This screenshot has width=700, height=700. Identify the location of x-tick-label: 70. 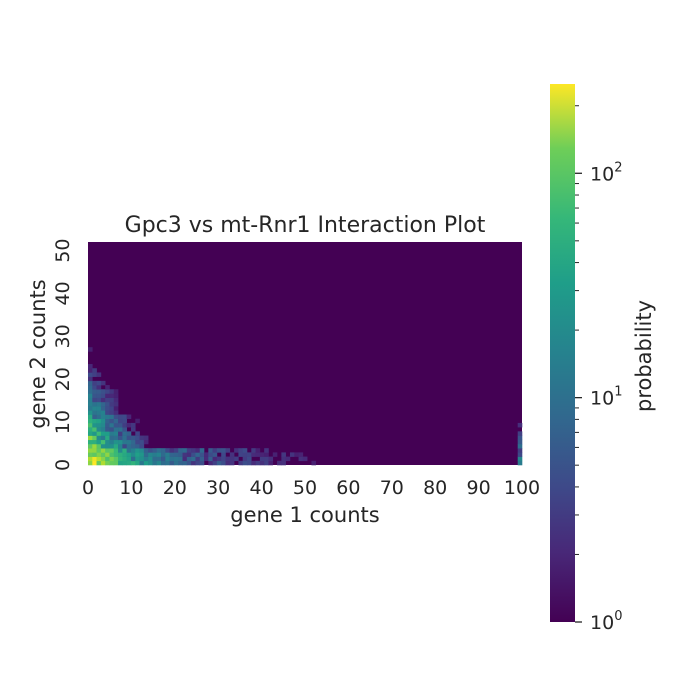
(392, 488).